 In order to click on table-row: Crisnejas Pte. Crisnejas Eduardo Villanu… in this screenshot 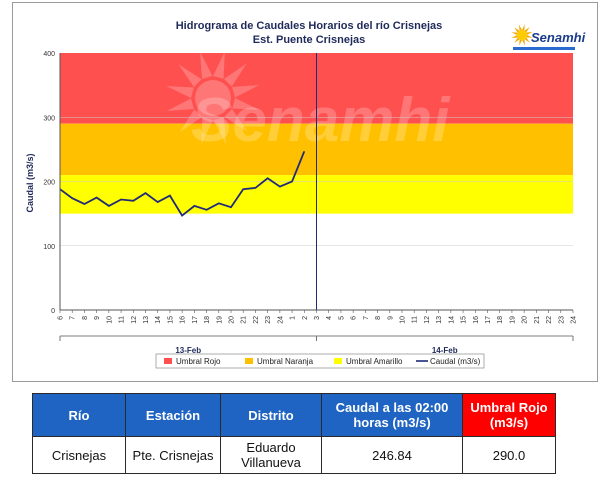, I will do `click(294, 455)`.